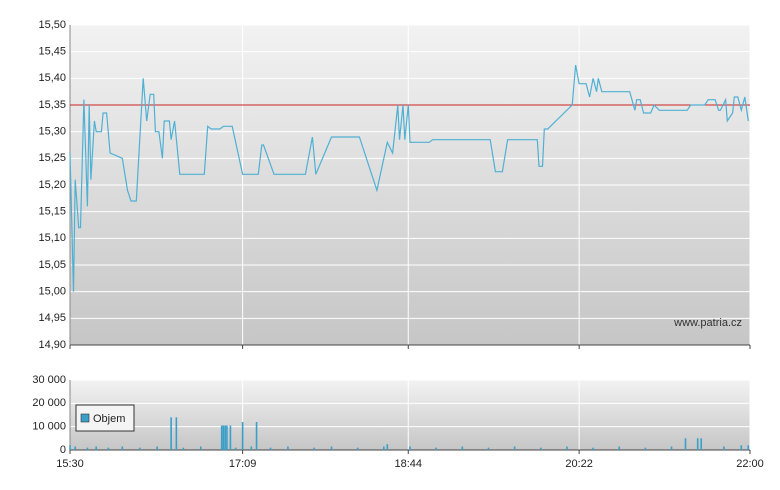  What do you see at coordinates (49, 380) in the screenshot?
I see `y-tick-label: 30 000` at bounding box center [49, 380].